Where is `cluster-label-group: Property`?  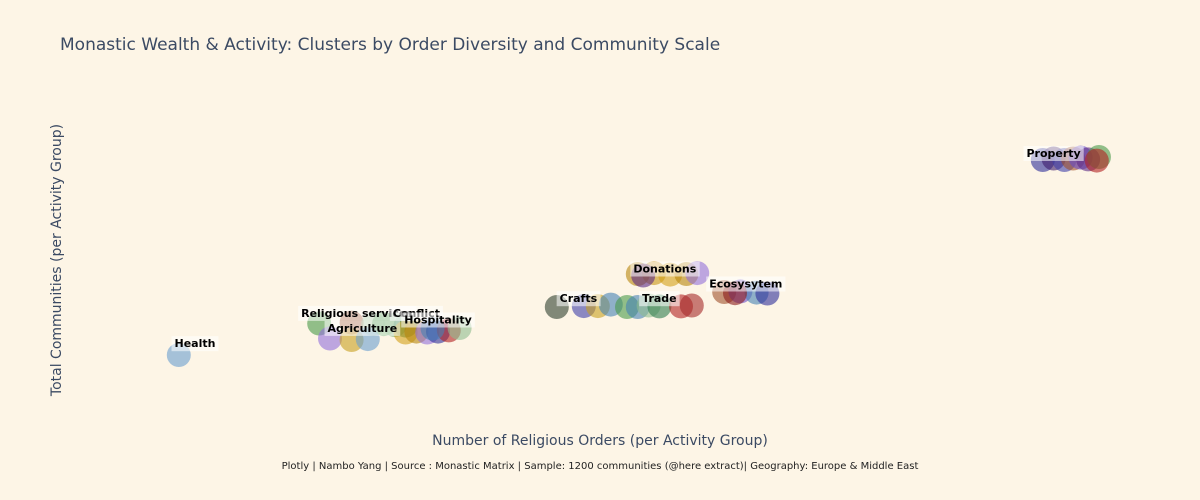
cluster-label-group: Property is located at coordinates (1053, 153).